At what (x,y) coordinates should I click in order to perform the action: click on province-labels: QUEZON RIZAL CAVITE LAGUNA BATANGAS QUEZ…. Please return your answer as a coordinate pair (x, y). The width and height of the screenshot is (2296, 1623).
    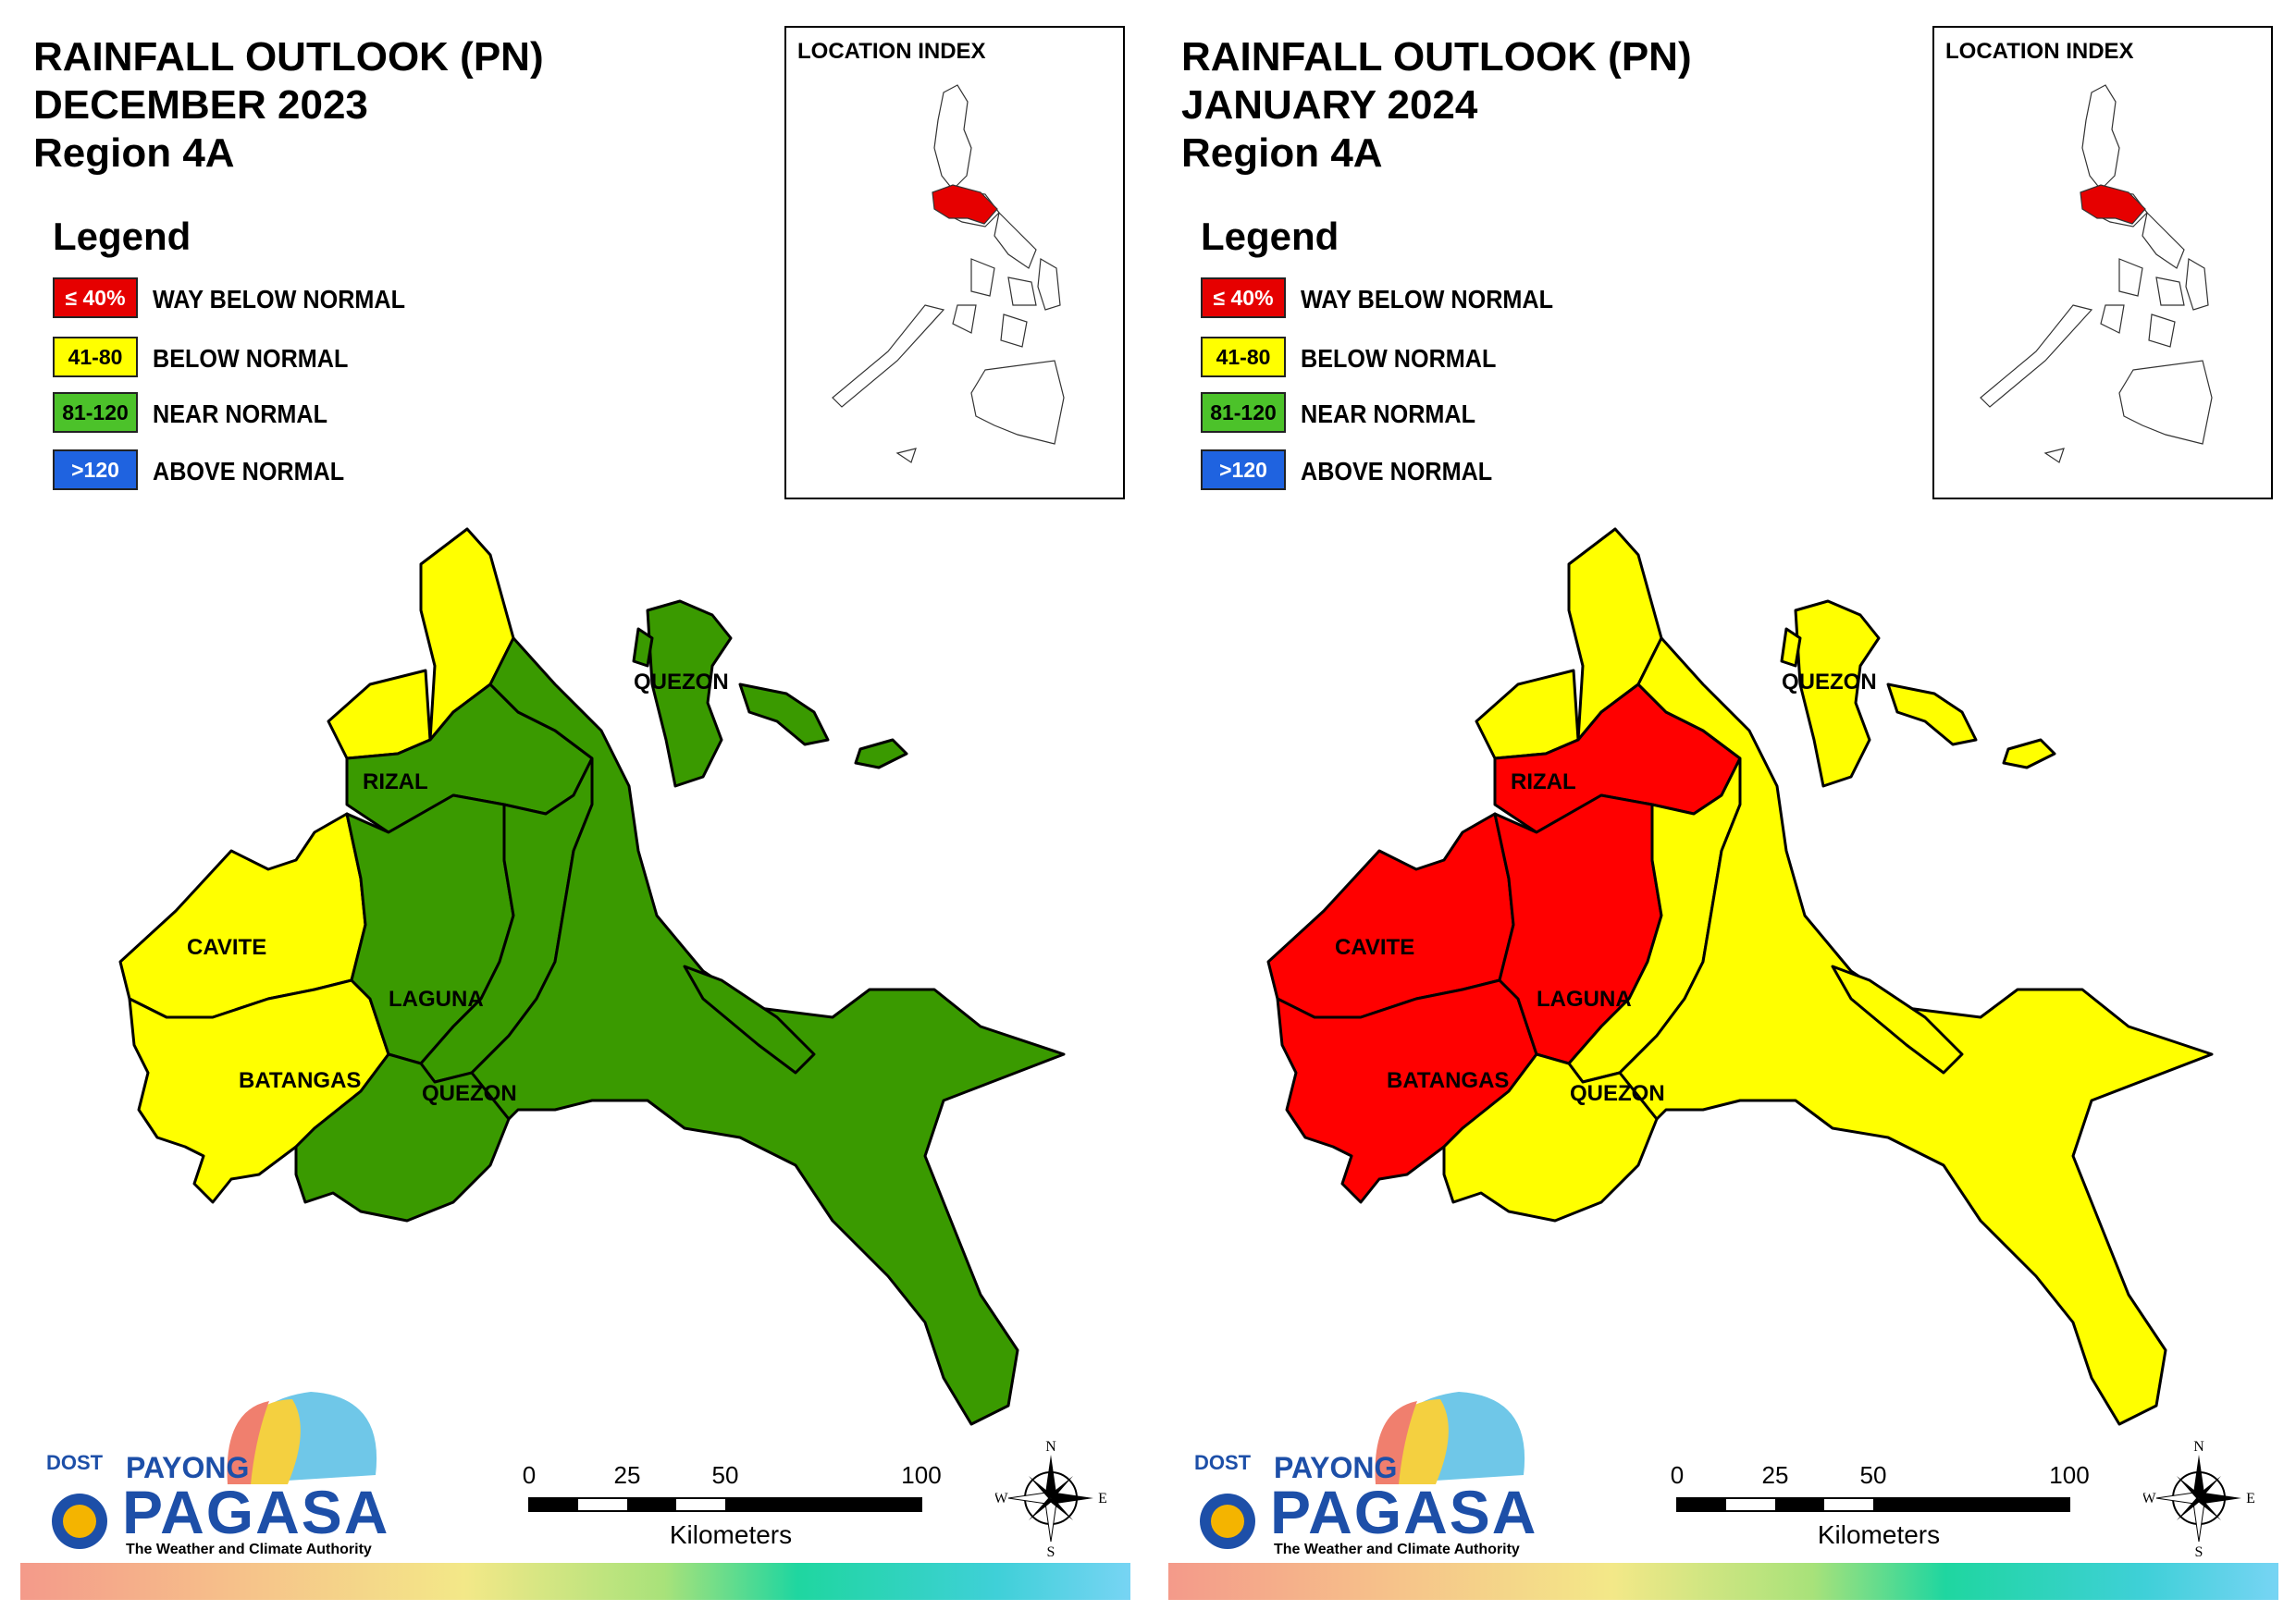
    Looking at the image, I should click on (1606, 888).